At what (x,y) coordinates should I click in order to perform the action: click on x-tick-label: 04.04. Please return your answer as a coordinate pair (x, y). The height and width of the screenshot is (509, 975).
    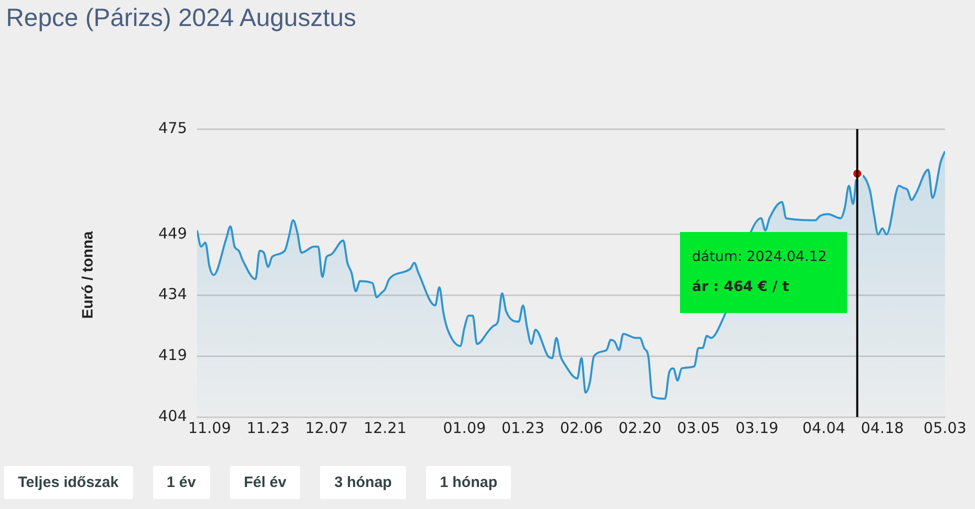
    Looking at the image, I should click on (824, 427).